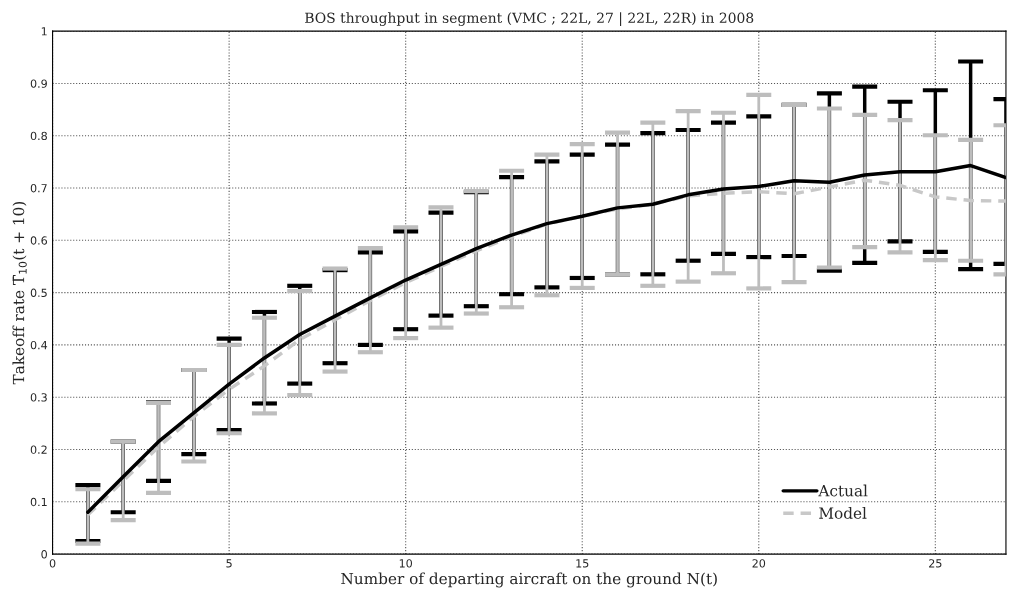 This screenshot has height=599, width=1011. I want to click on y-tick-label: 0.5, so click(38, 292).